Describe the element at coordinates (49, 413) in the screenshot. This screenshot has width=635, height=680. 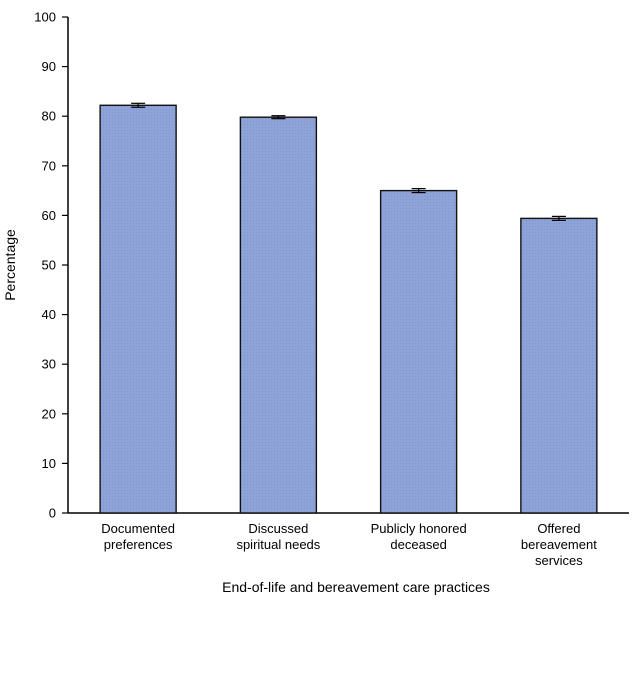
I see `y-tick-label: 20` at that location.